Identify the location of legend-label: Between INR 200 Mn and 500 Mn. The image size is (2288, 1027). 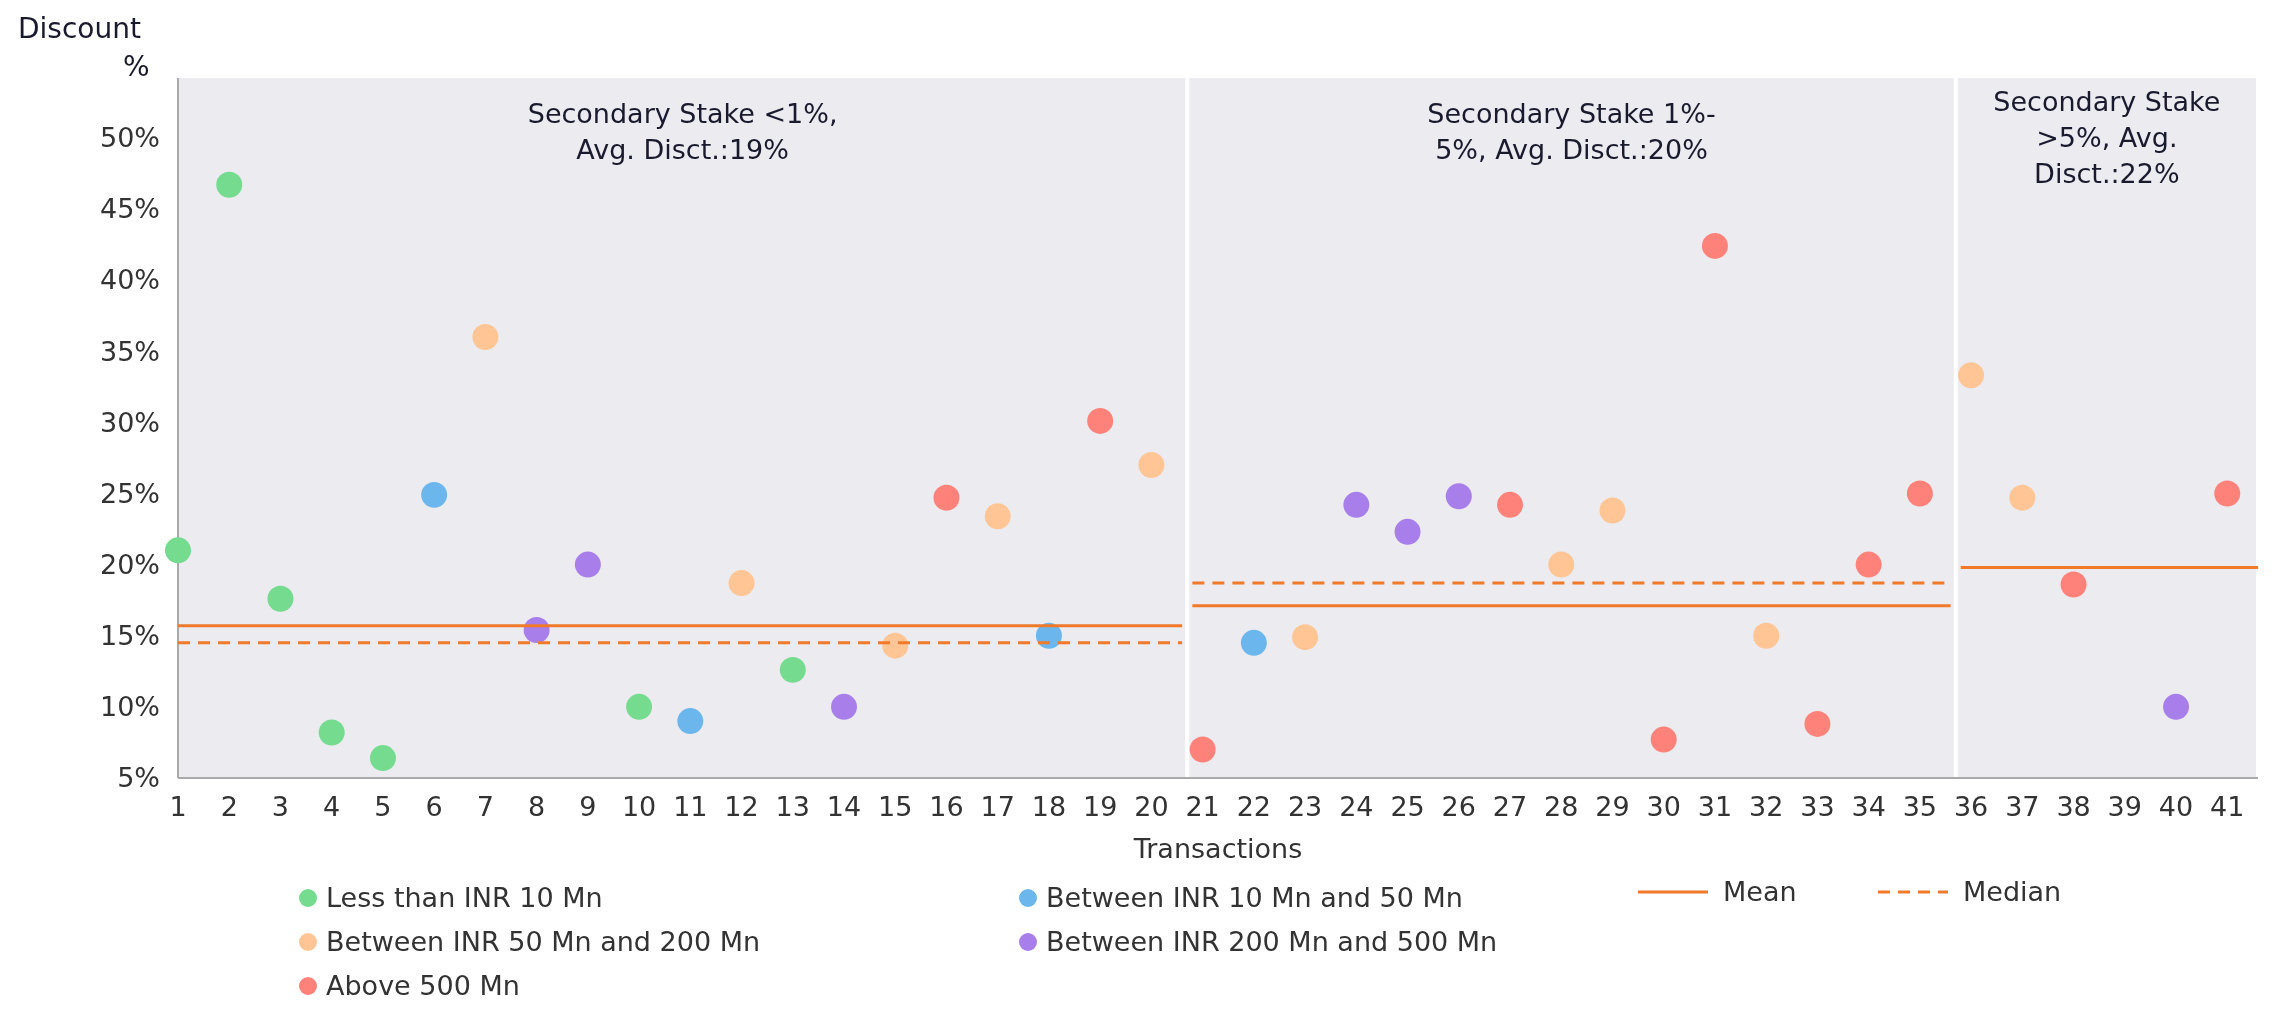
(1272, 942).